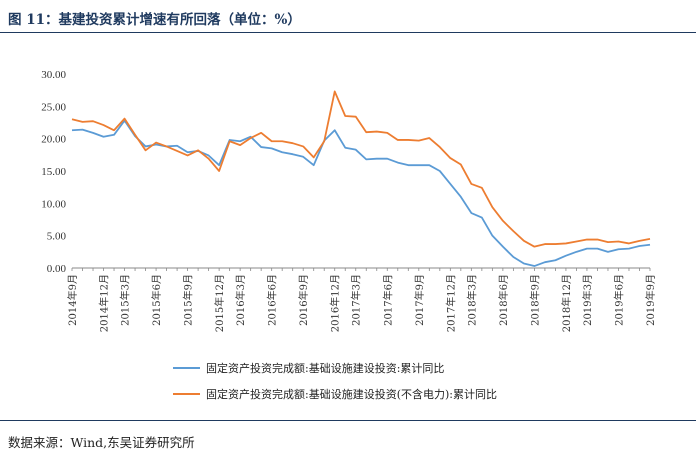 This screenshot has height=464, width=696. Describe the element at coordinates (53, 75) in the screenshot. I see `y-tick-label: 30.00` at that location.